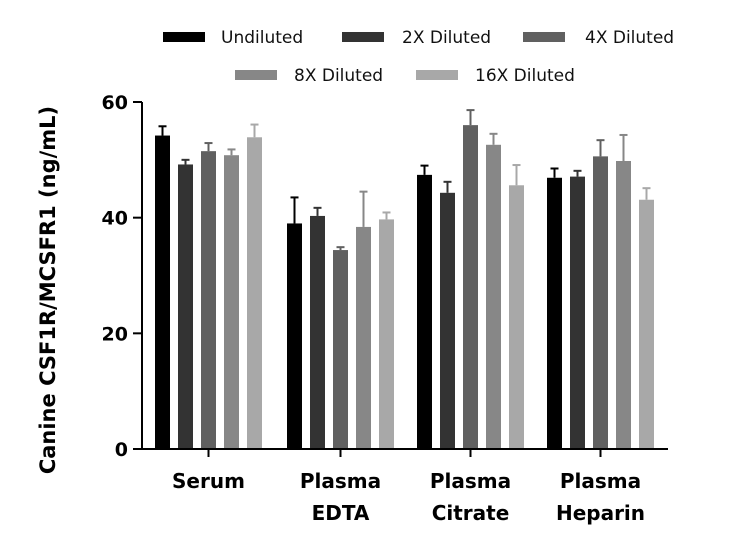 The width and height of the screenshot is (750, 551). Describe the element at coordinates (122, 276) in the screenshot. I see `y-axis: 0 20 40 60` at that location.